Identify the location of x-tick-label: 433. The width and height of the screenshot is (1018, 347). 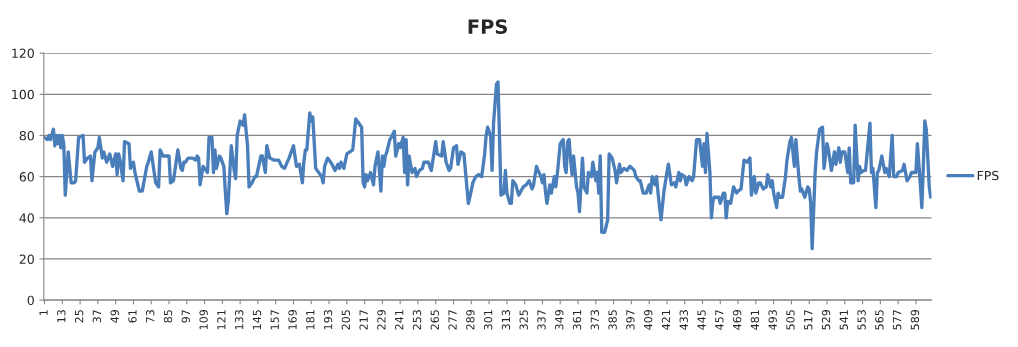
(683, 320).